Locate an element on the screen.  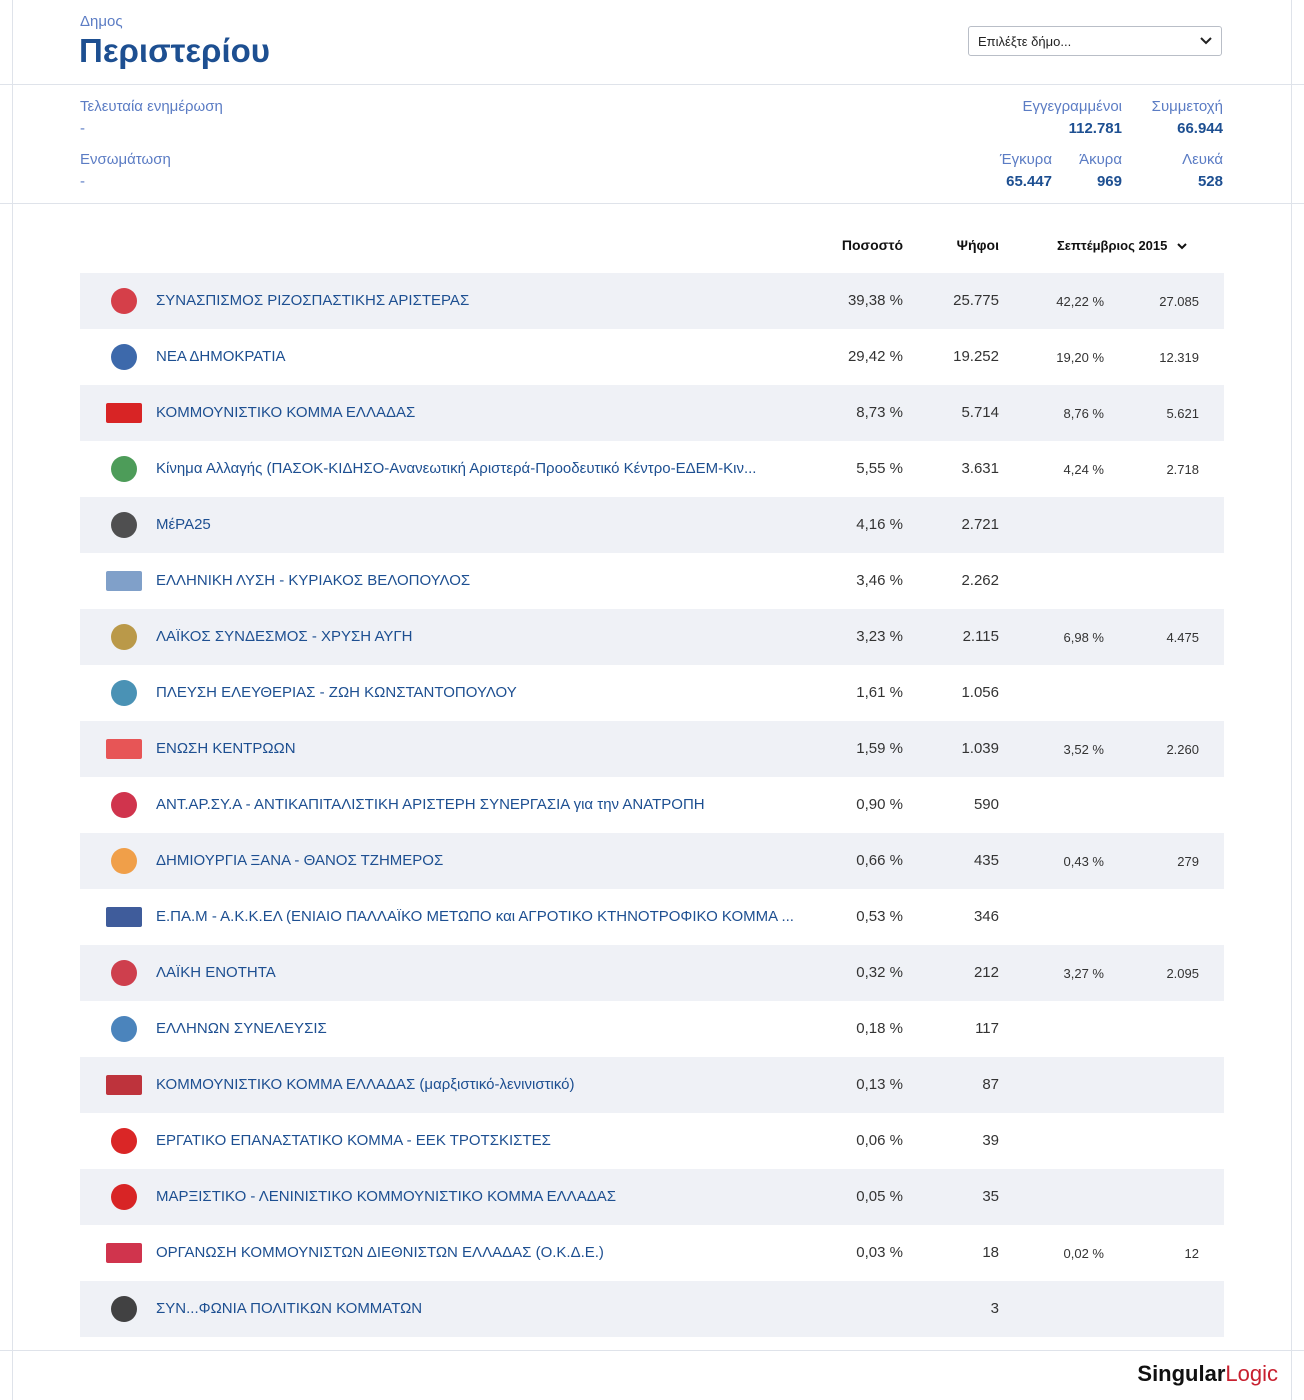
stat-value: 112.781 is located at coordinates (1095, 128).